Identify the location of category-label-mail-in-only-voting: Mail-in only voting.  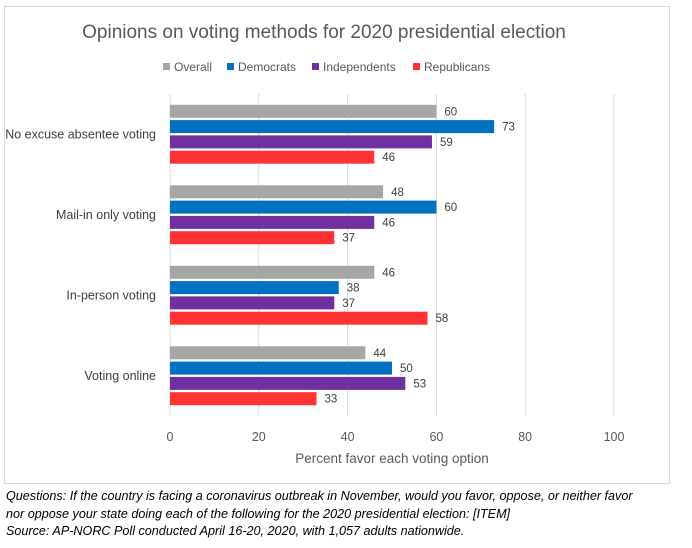
(106, 215).